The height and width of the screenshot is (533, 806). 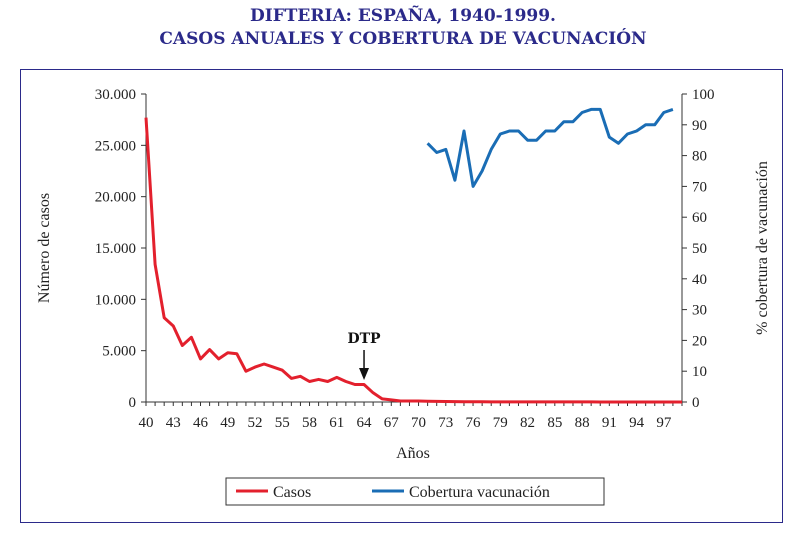 I want to click on y2-axis-label: % cobertura de vacunación, so click(x=762, y=248).